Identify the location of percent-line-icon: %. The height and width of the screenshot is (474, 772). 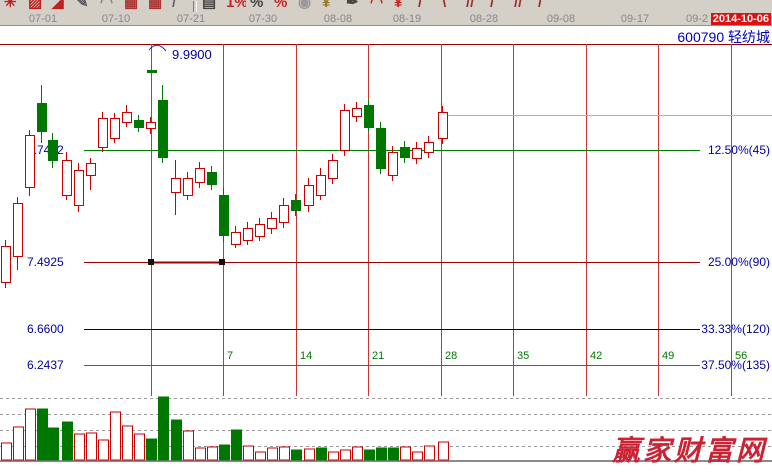
(283, 6).